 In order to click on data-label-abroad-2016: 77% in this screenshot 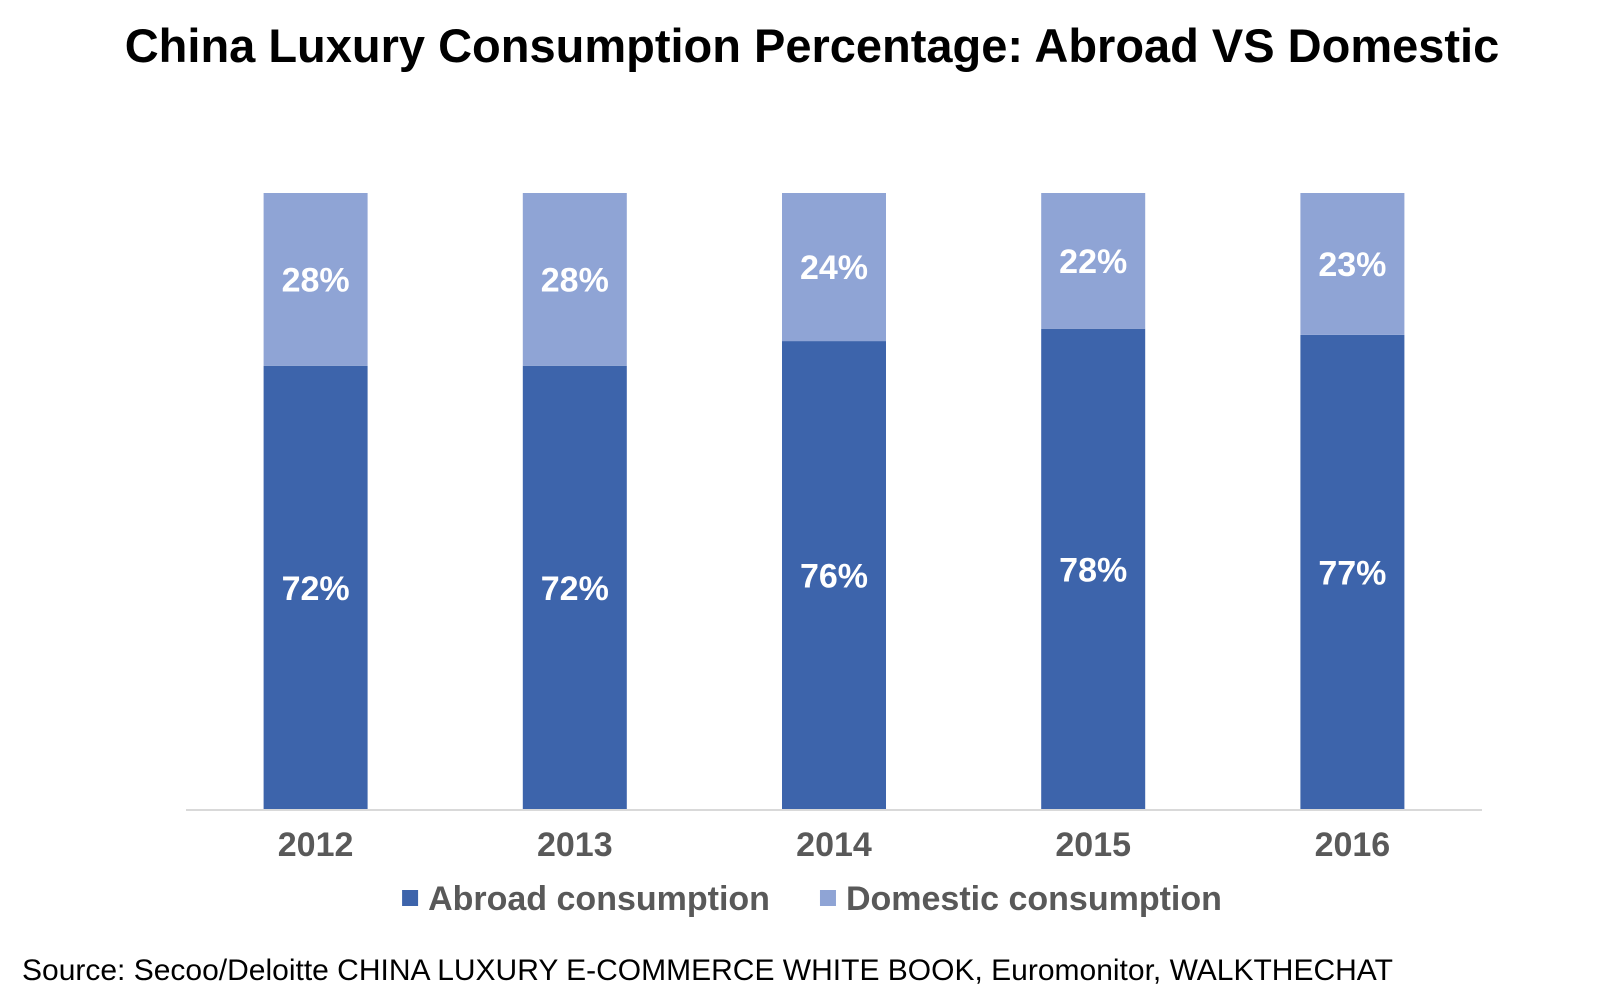, I will do `click(1352, 573)`.